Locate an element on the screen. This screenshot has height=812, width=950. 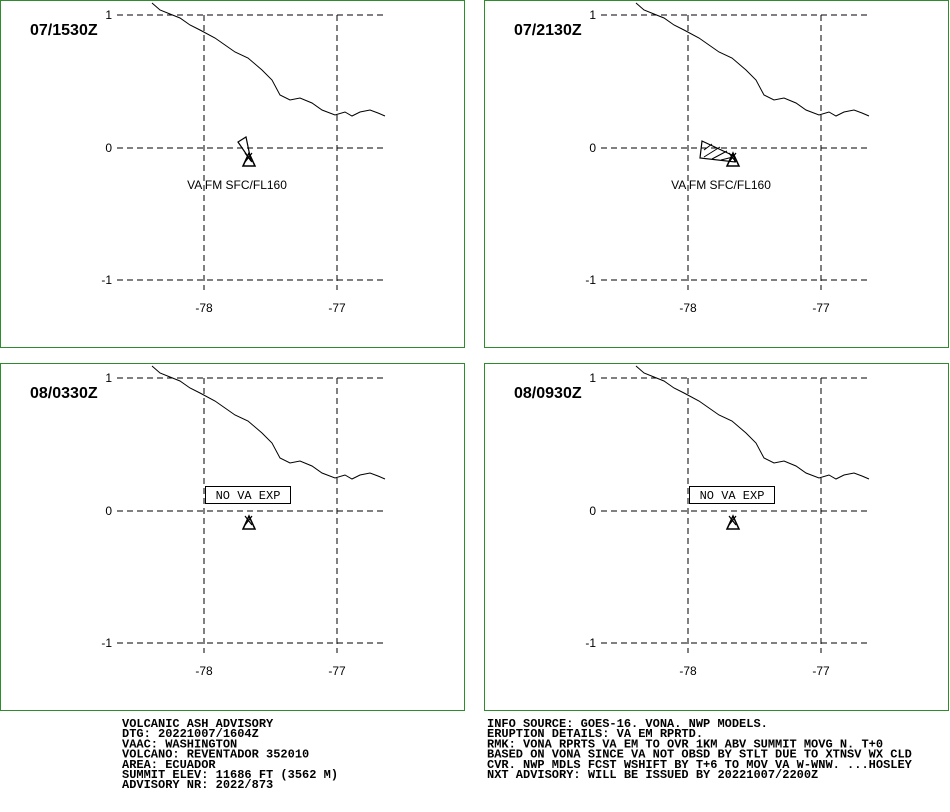
ash-hatch is located at coordinates (718, 152).